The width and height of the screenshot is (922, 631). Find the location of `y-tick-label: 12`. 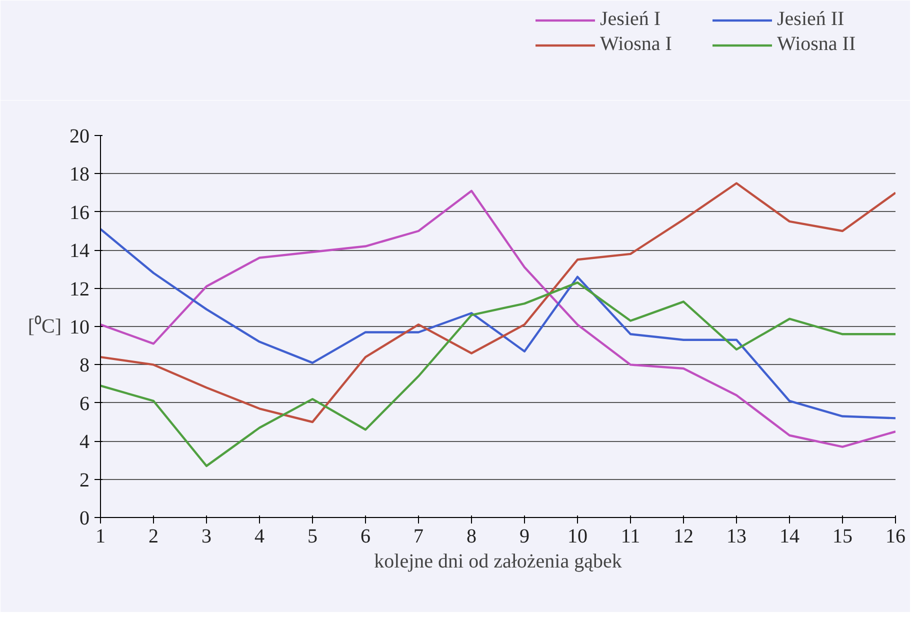

y-tick-label: 12 is located at coordinates (80, 289).